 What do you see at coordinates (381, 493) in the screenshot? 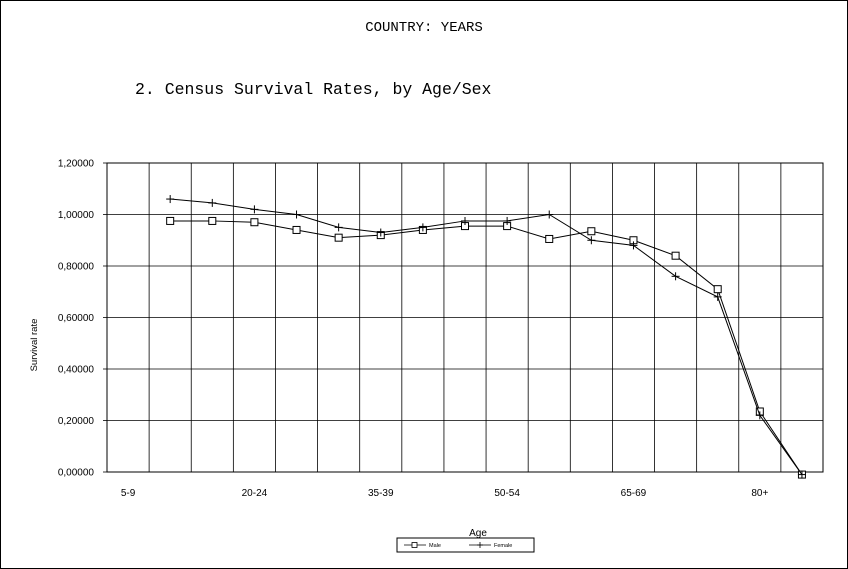
I see `x-tick-label: 35-39` at bounding box center [381, 493].